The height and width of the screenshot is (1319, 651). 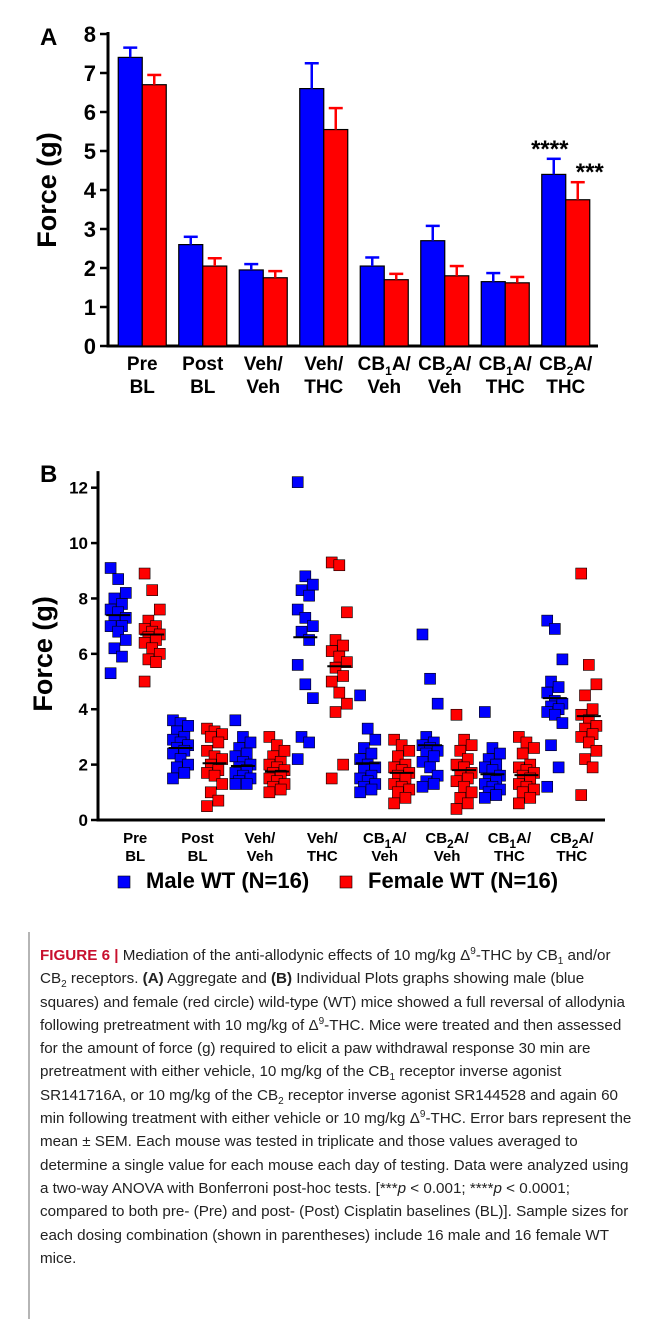 What do you see at coordinates (402, 1188) in the screenshot?
I see `caption-segment: p` at bounding box center [402, 1188].